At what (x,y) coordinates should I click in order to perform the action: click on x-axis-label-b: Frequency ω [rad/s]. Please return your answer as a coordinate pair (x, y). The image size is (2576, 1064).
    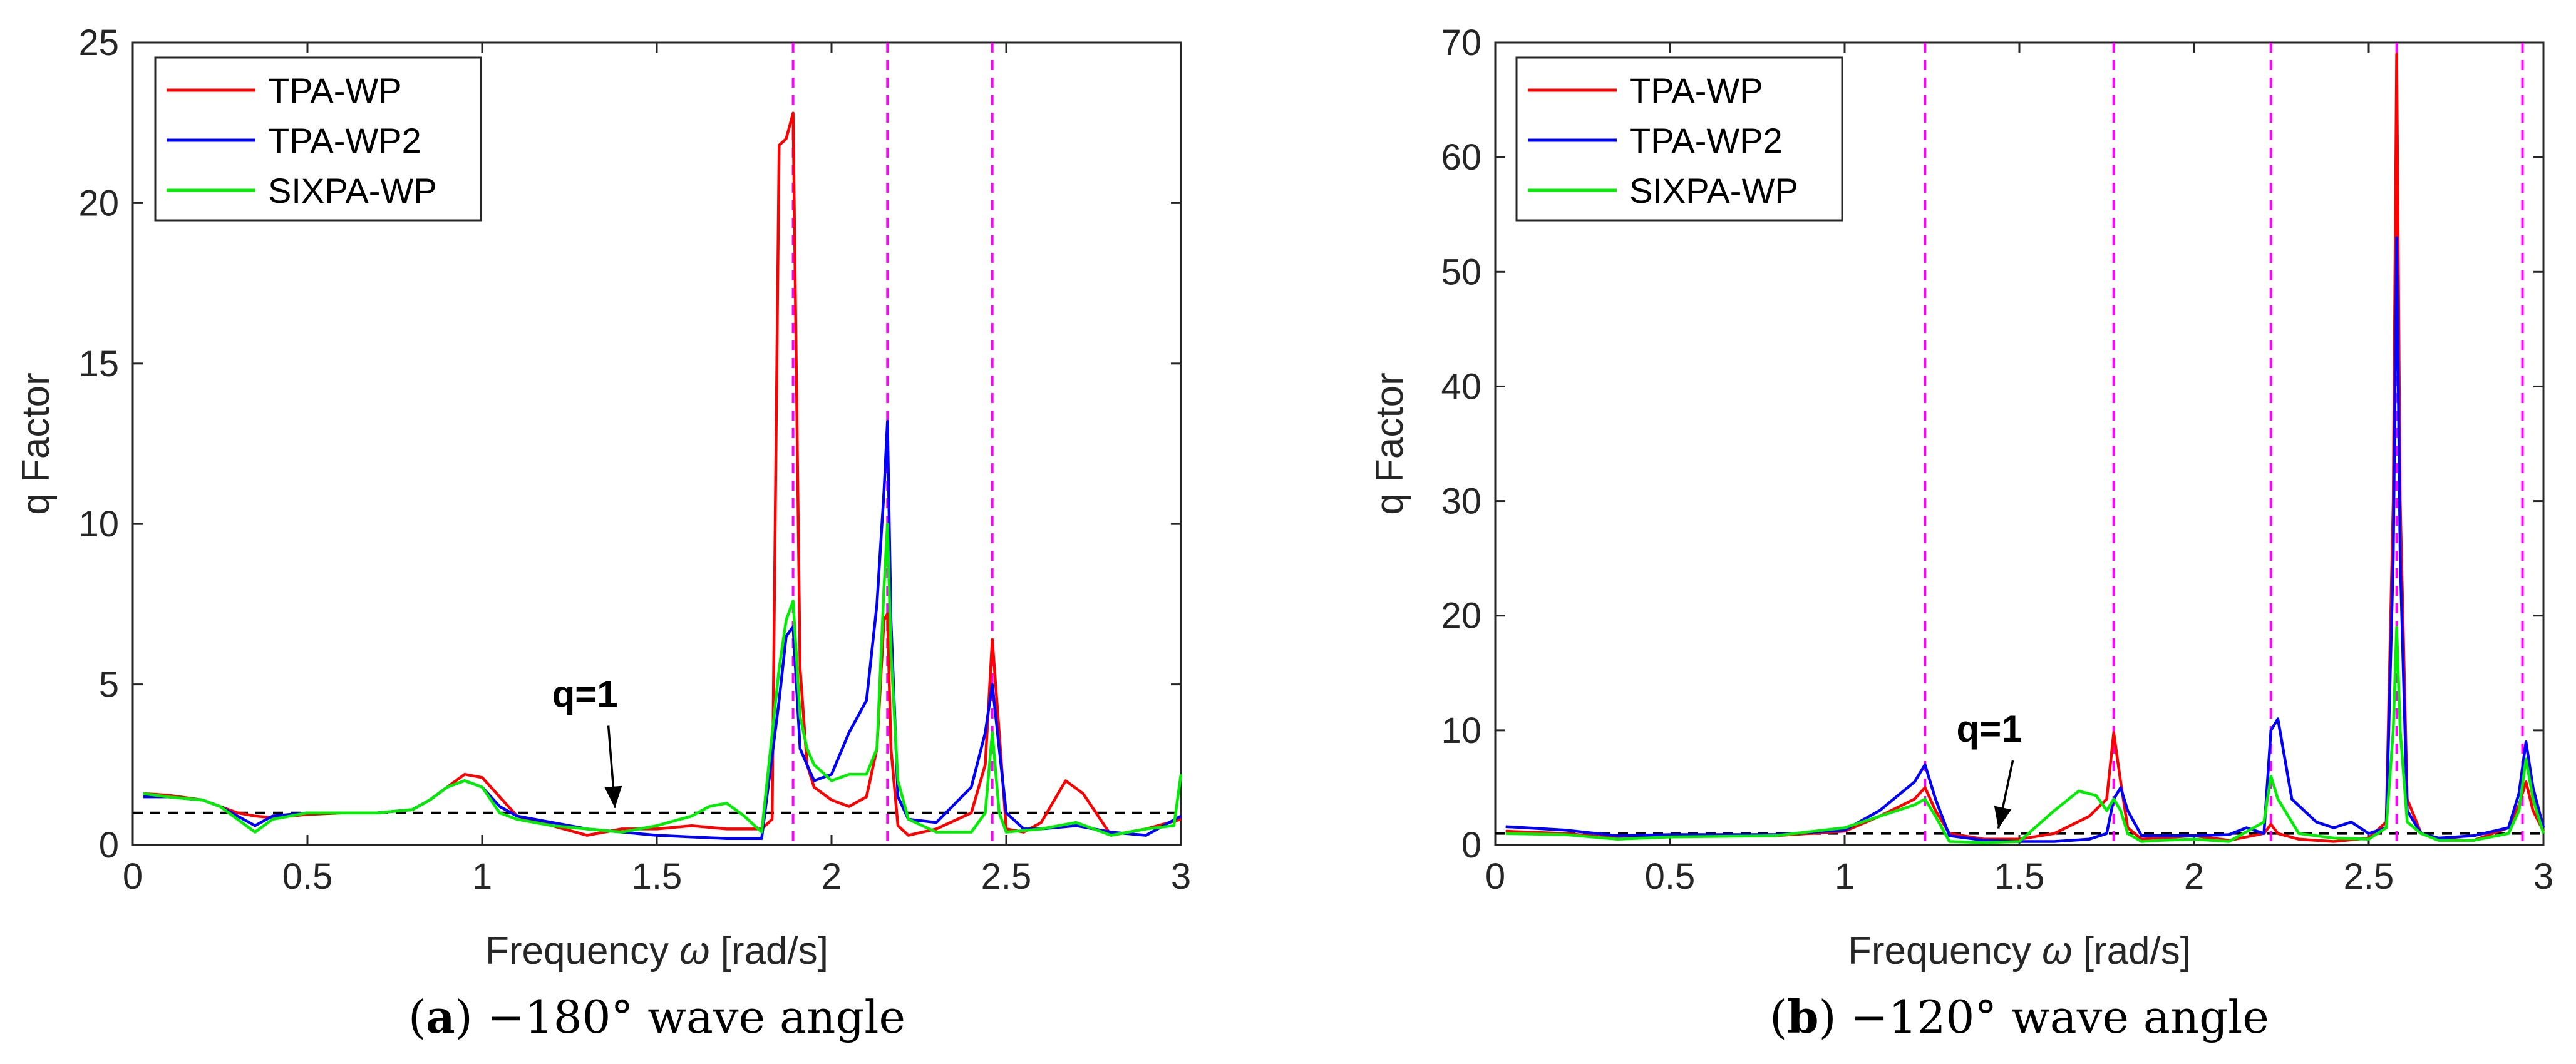
    Looking at the image, I should click on (2020, 951).